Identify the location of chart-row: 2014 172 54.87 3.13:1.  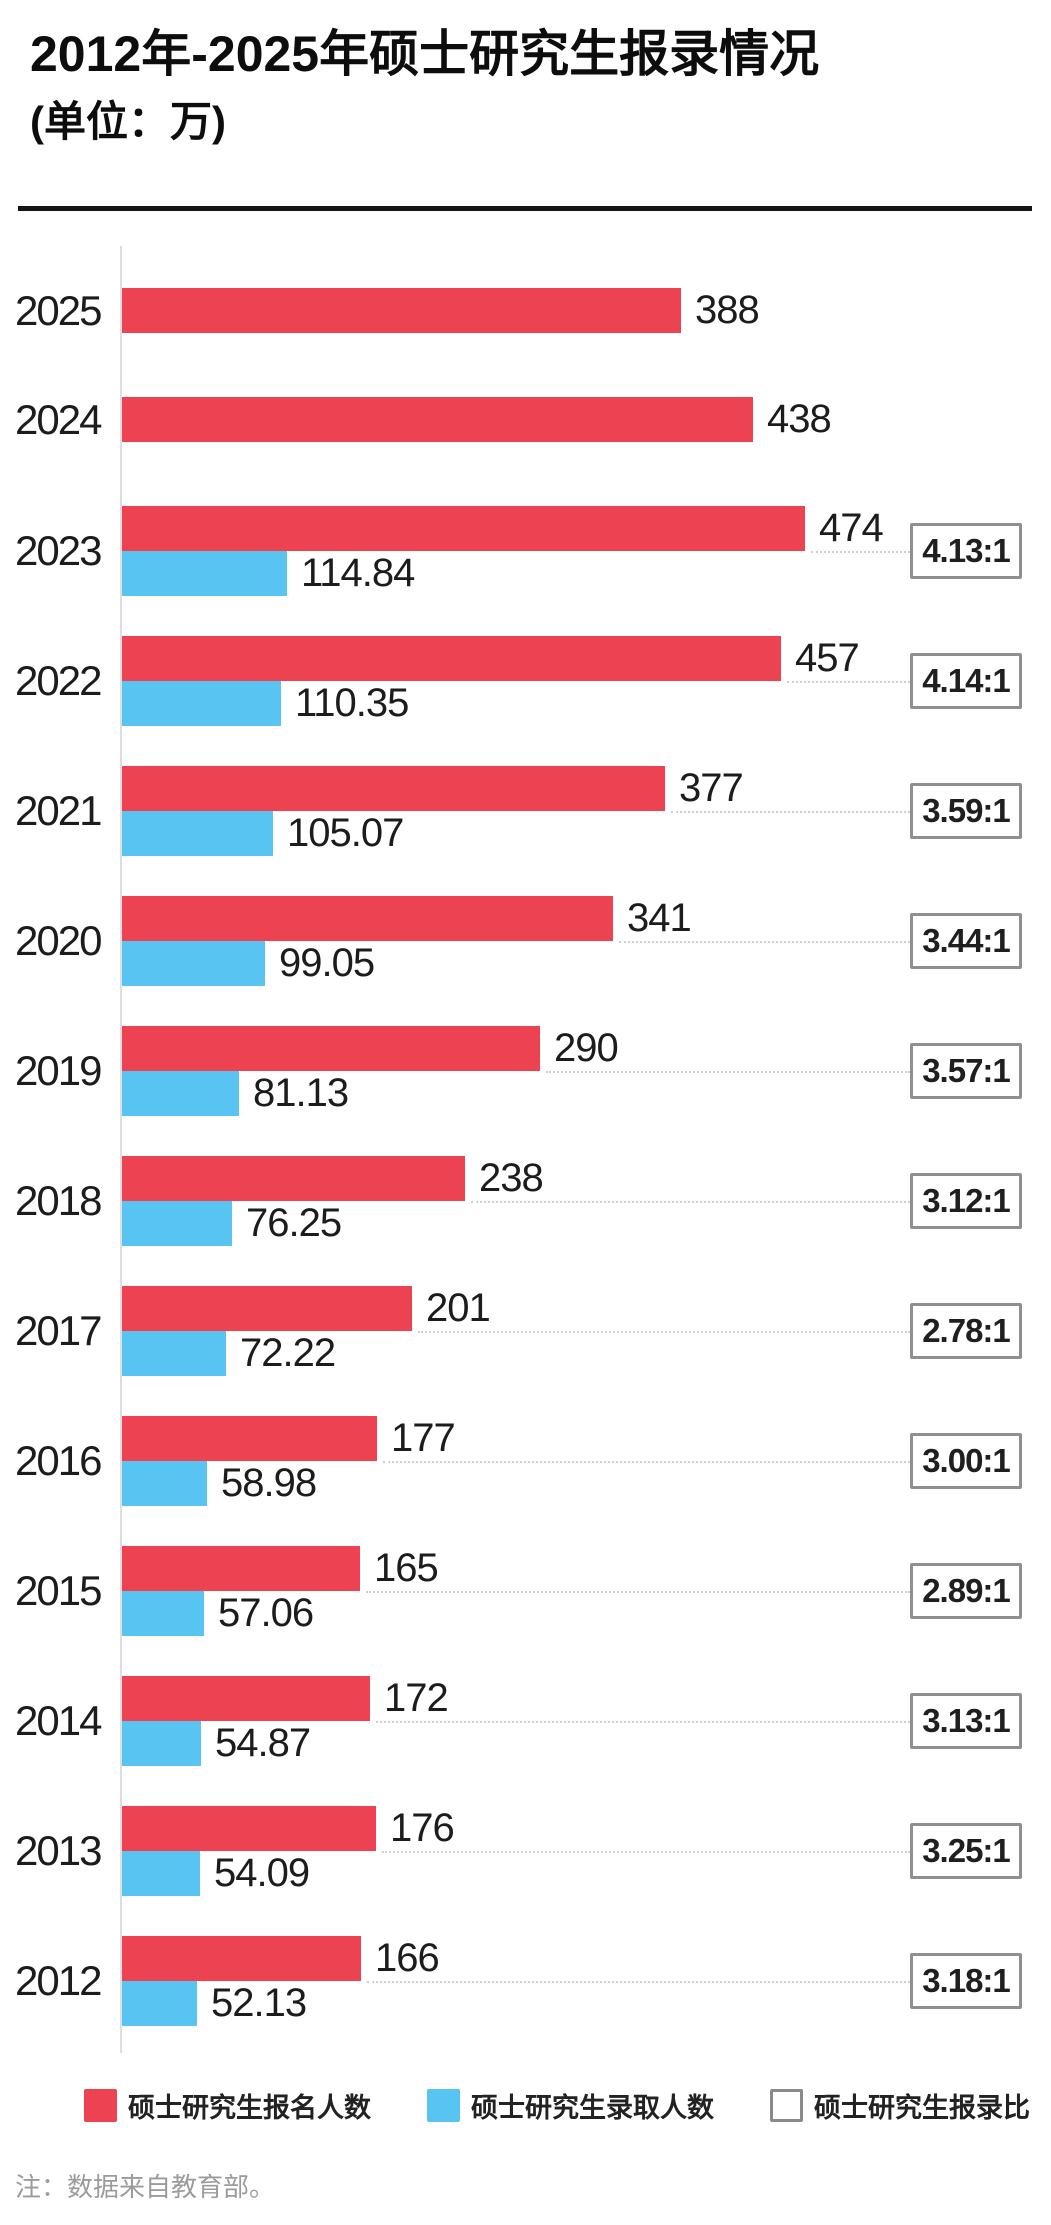
(533, 1721).